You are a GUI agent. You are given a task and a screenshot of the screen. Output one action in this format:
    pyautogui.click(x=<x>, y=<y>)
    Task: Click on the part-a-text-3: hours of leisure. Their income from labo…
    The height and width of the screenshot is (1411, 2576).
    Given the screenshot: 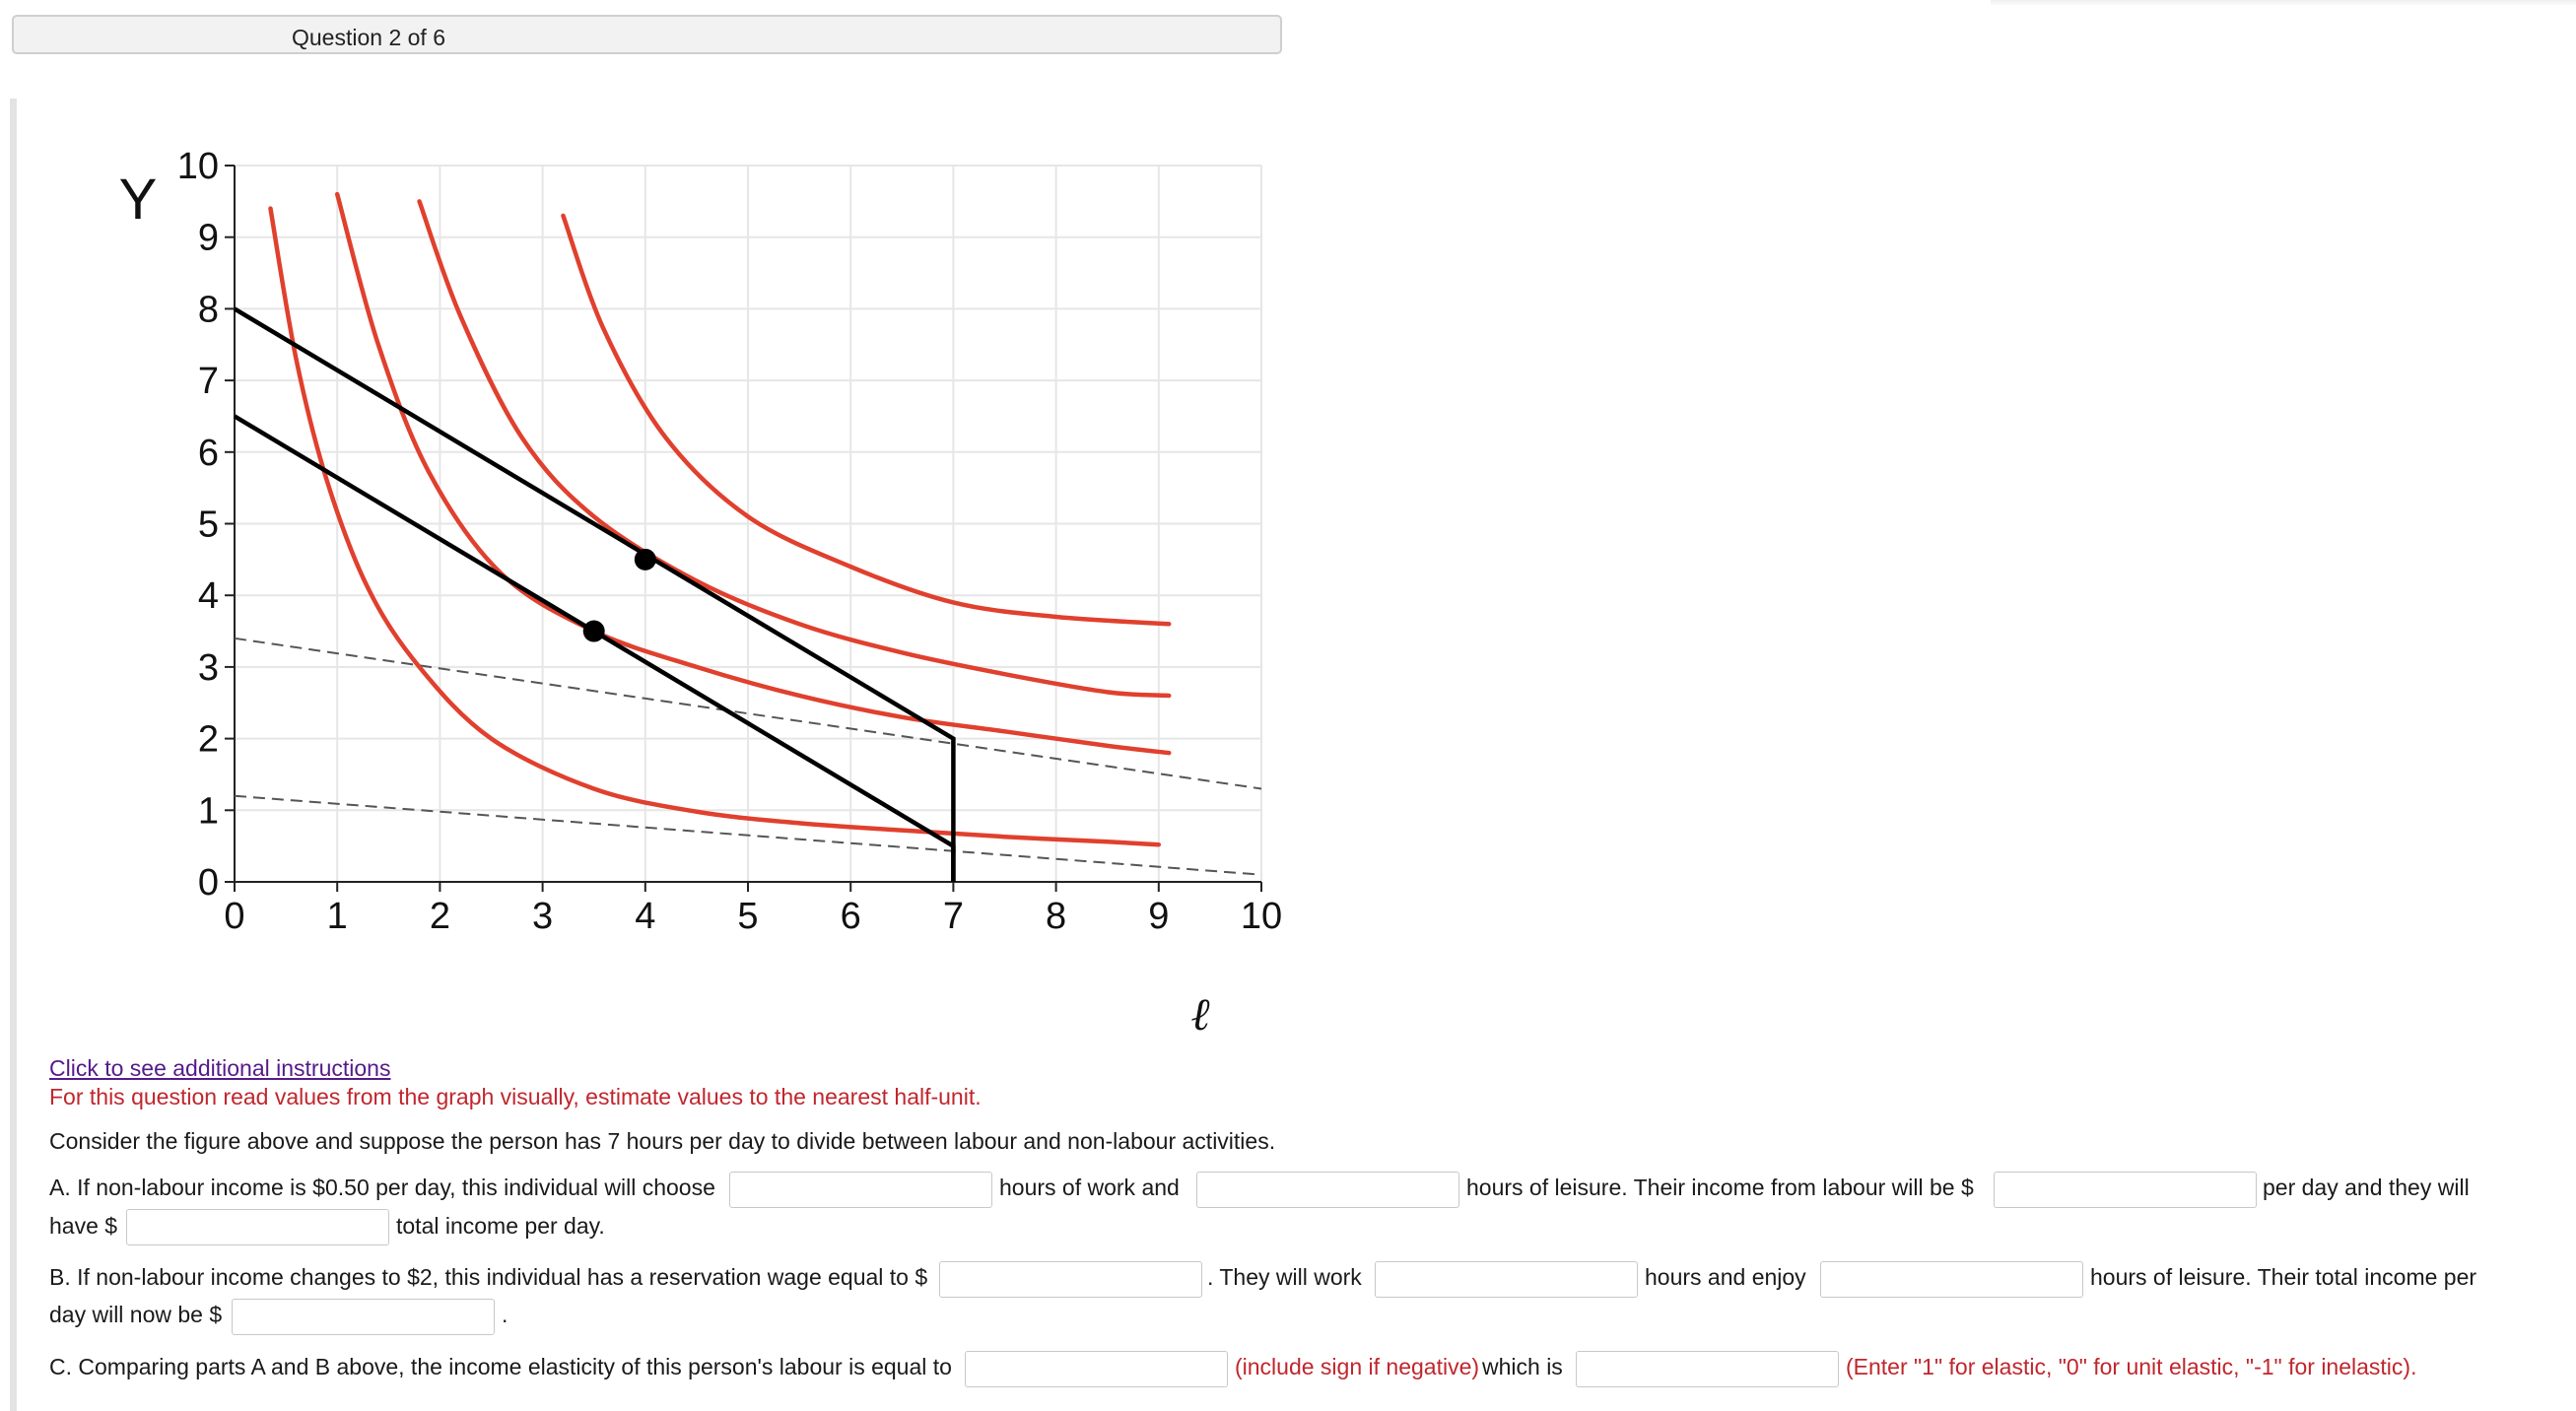 What is the action you would take?
    pyautogui.click(x=1720, y=1187)
    